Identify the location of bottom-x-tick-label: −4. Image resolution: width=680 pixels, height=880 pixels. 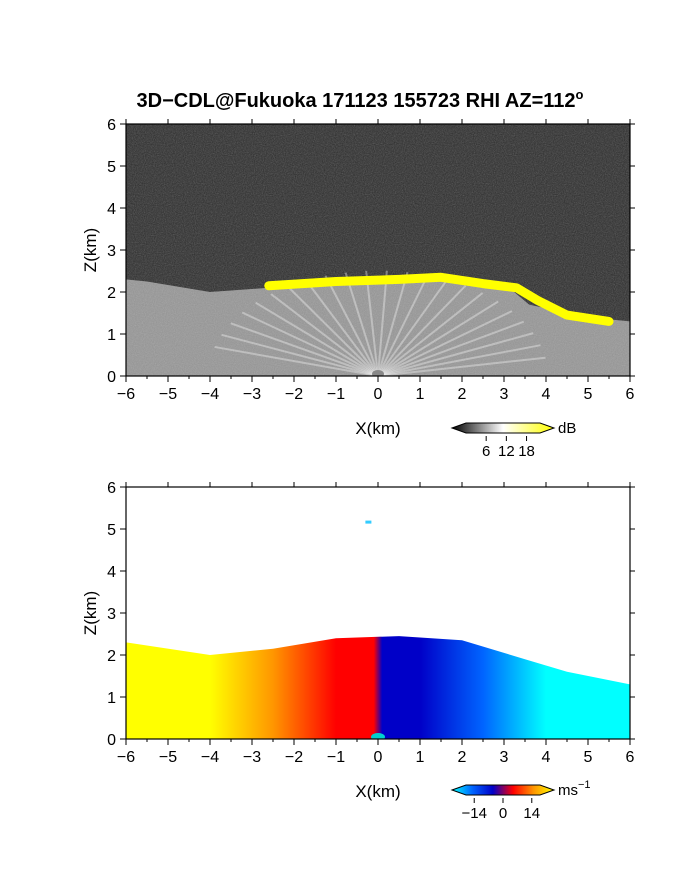
(210, 757).